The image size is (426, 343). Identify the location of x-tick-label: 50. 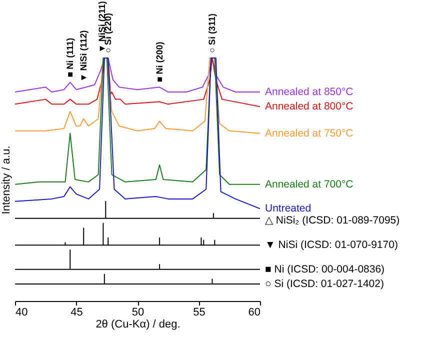
(138, 312).